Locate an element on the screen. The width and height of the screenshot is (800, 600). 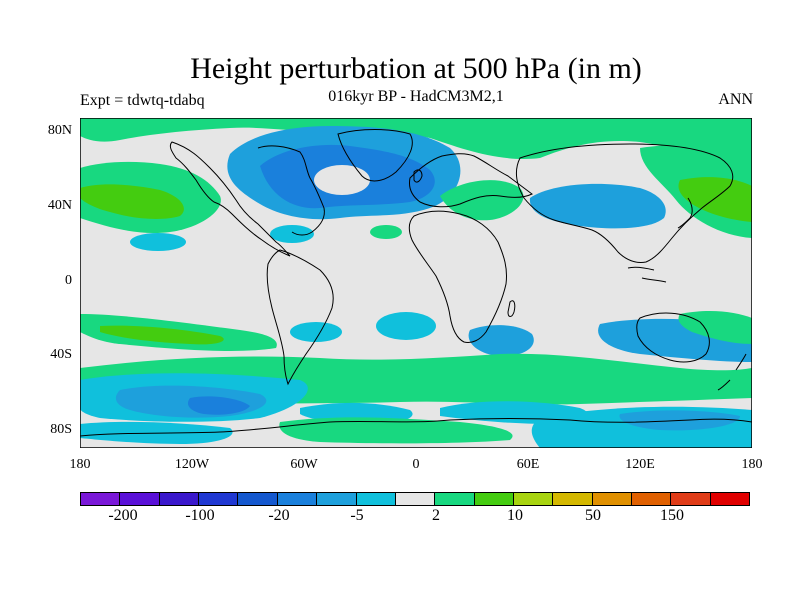
lon-tick-label: 0 is located at coordinates (416, 464).